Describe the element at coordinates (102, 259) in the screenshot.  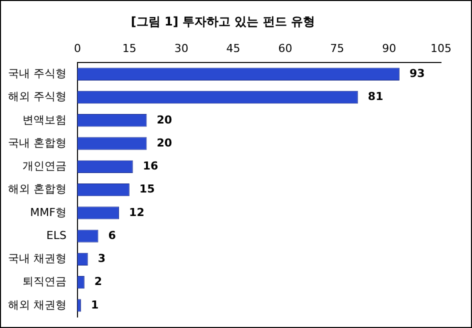
I see `data-label: 3` at that location.